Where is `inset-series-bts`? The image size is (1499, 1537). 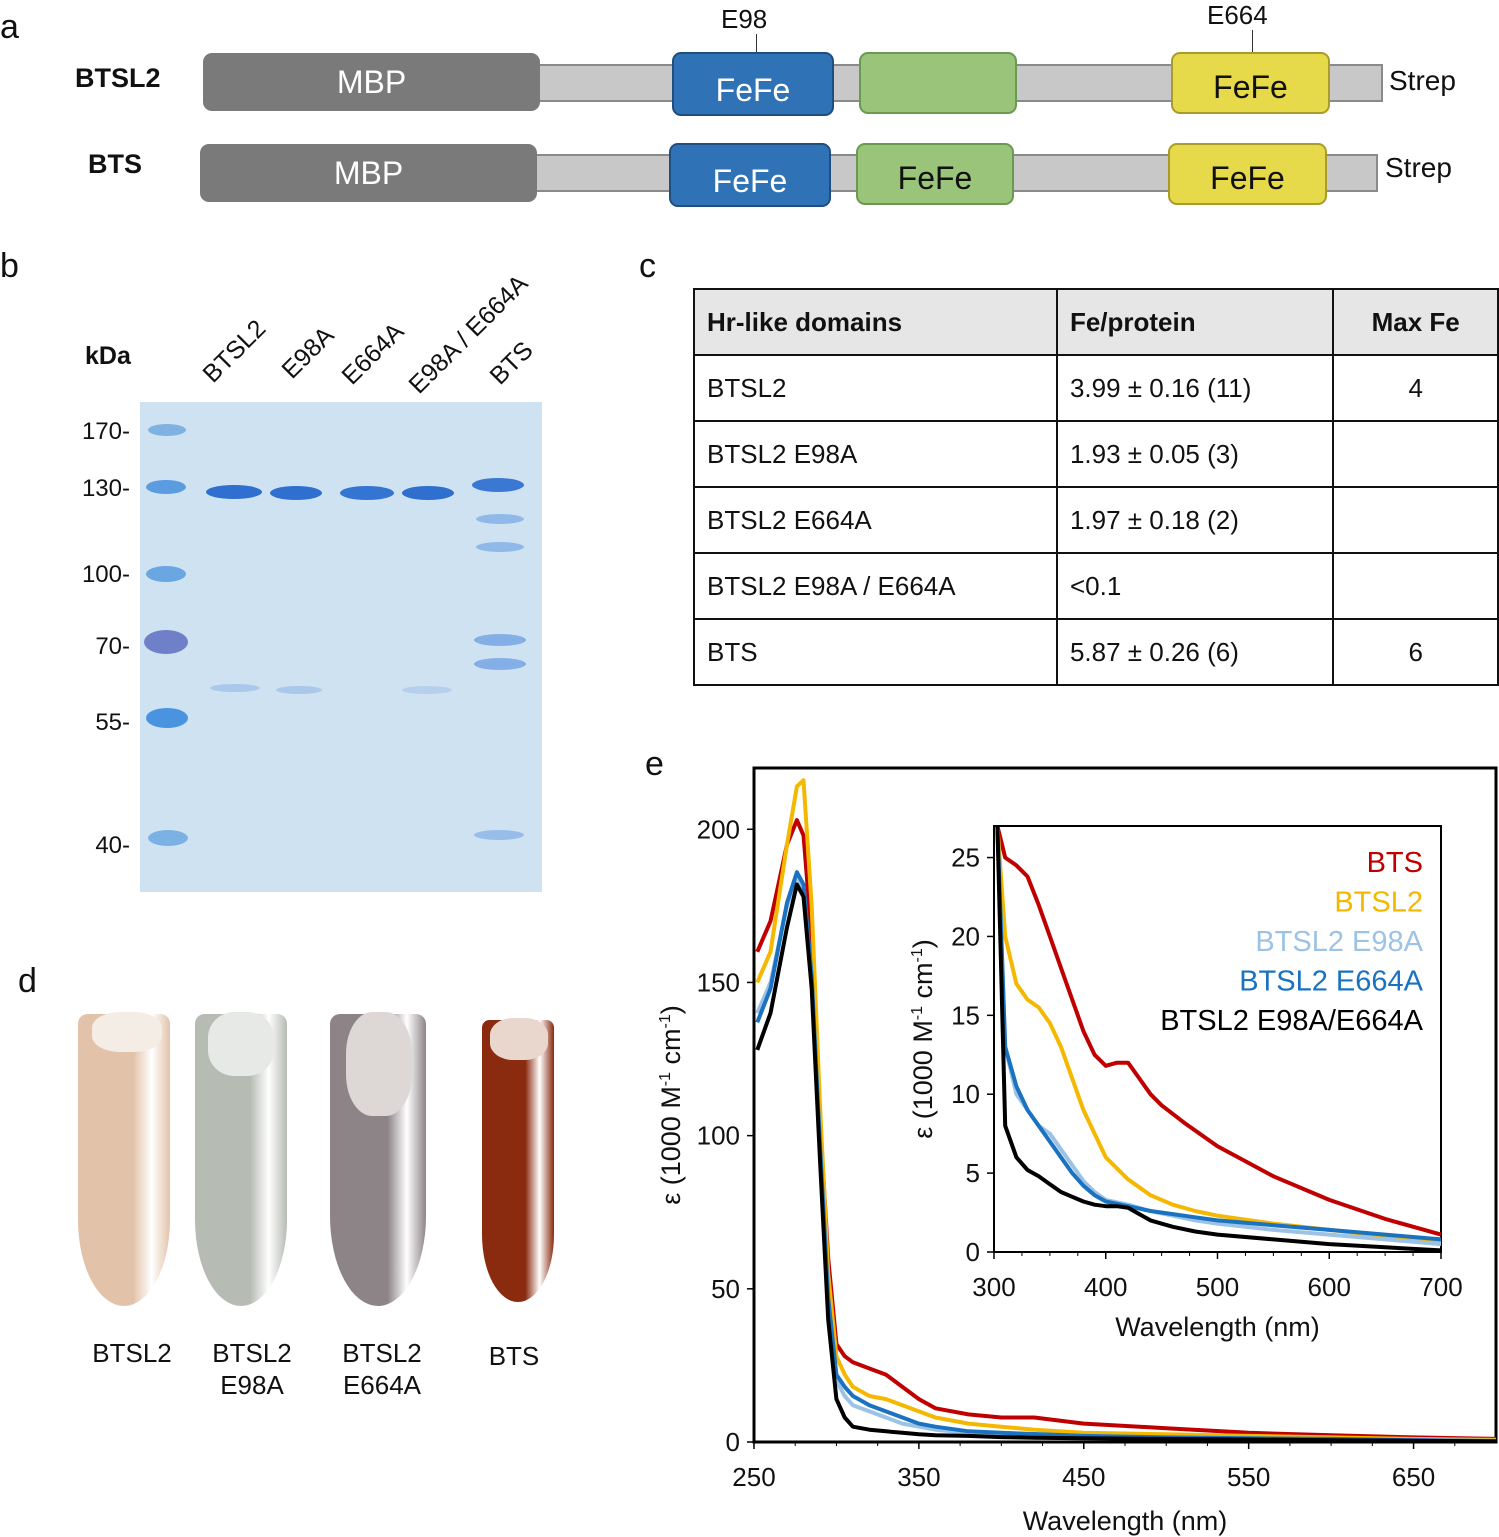
inset-series-bts is located at coordinates (1218, 1031).